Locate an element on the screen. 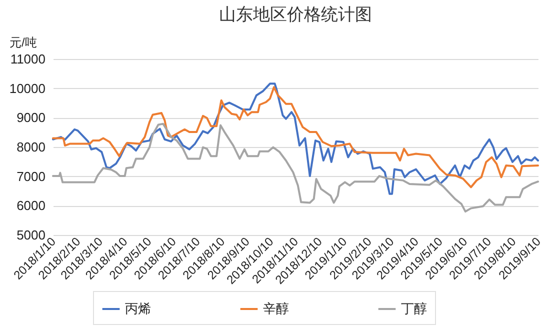 Image resolution: width=554 pixels, height=335 pixels. legend-label: 辛醇 is located at coordinates (276, 308).